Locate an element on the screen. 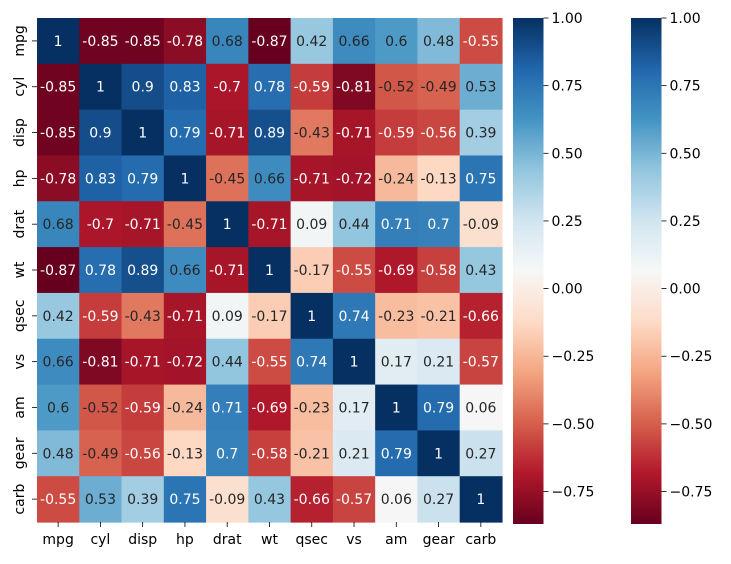 The image size is (731, 564). cell-value-label: -0.55 is located at coordinates (269, 363).